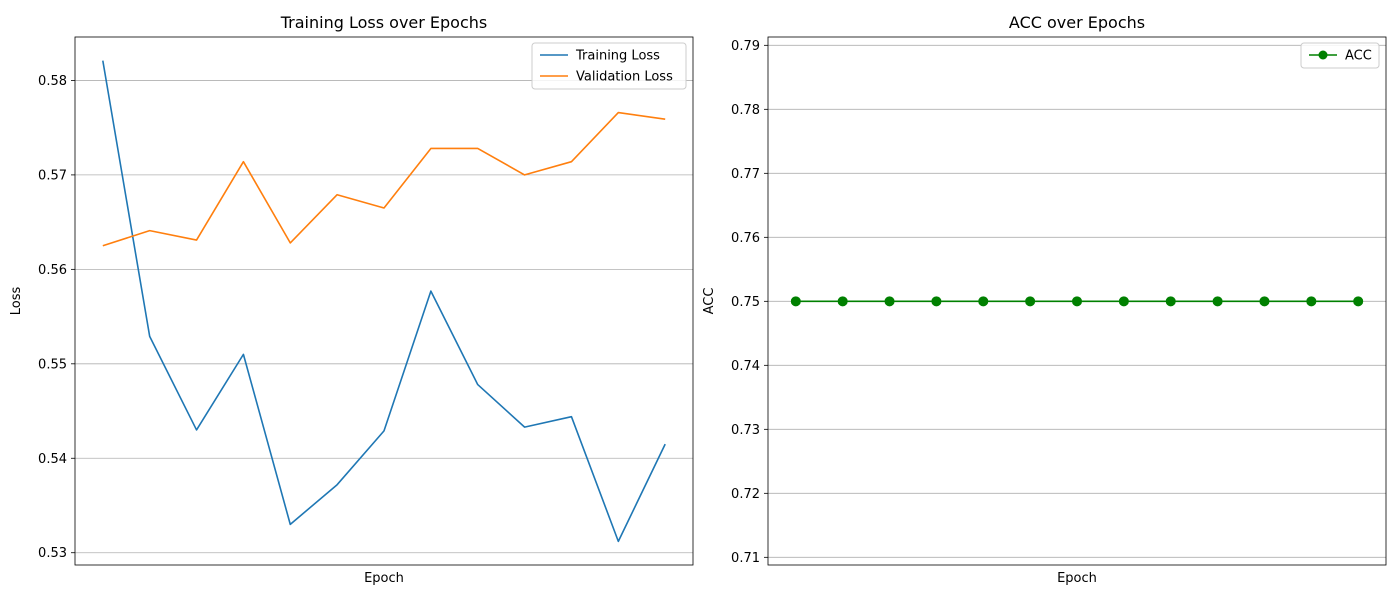 The height and width of the screenshot is (600, 1400). What do you see at coordinates (624, 77) in the screenshot?
I see `legend-entry: Validation Loss` at bounding box center [624, 77].